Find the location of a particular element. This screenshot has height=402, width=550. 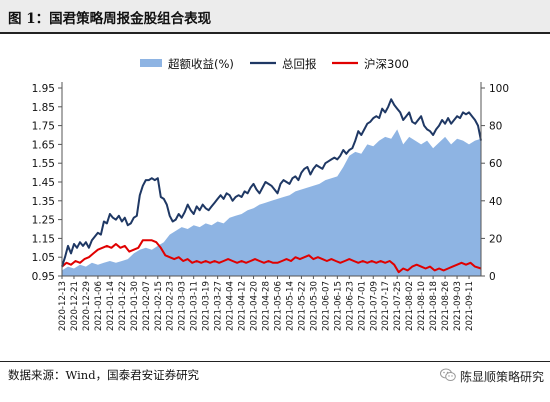

x-tick-label: 2021-08-18 is located at coordinates (434, 306).